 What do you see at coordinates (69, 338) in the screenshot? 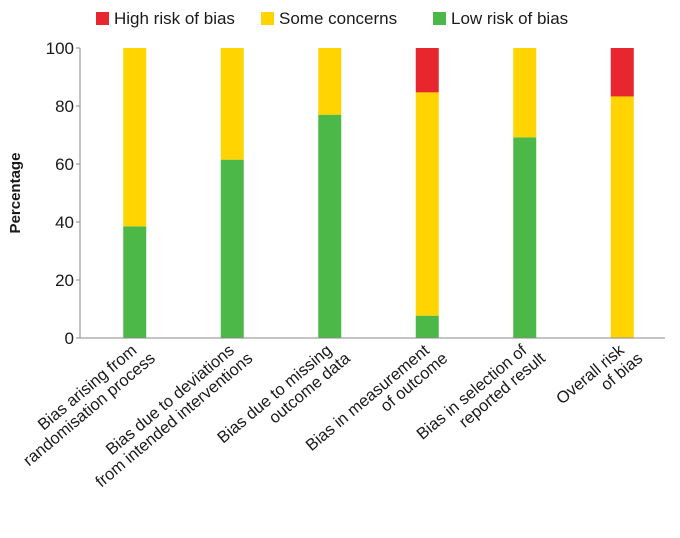
I see `y-tick-label-0: 0` at bounding box center [69, 338].